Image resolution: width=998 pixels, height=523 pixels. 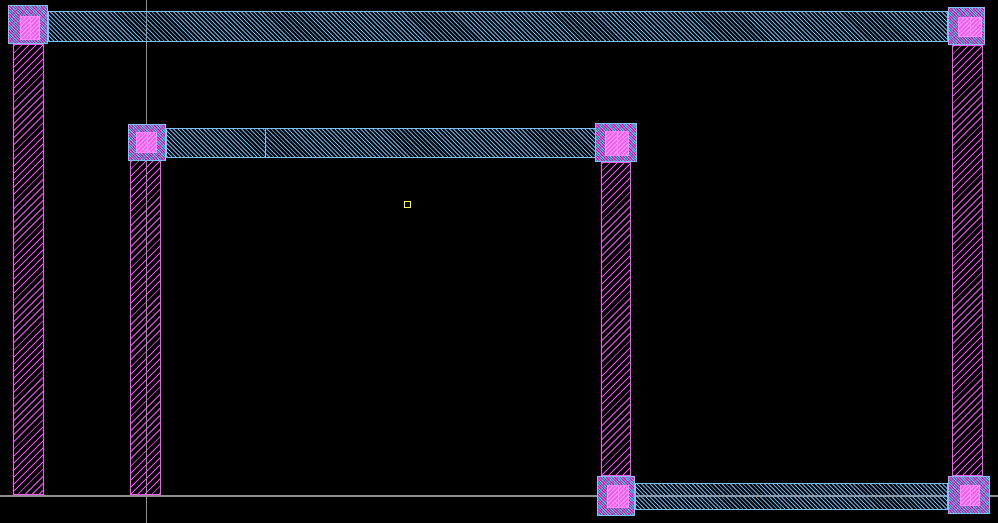 I want to click on via-contact-bottom-right, so click(x=969, y=495).